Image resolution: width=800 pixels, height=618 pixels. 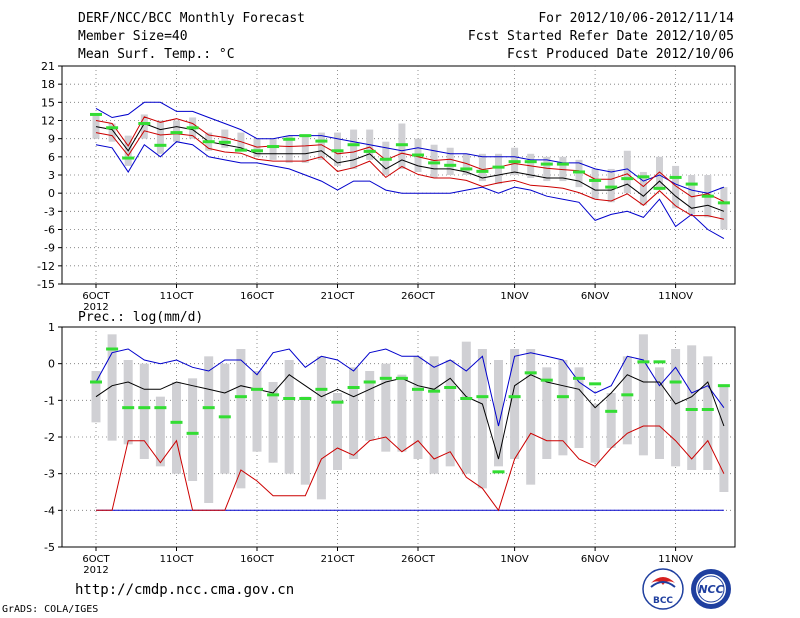 I want to click on min-line, so click(x=410, y=190).